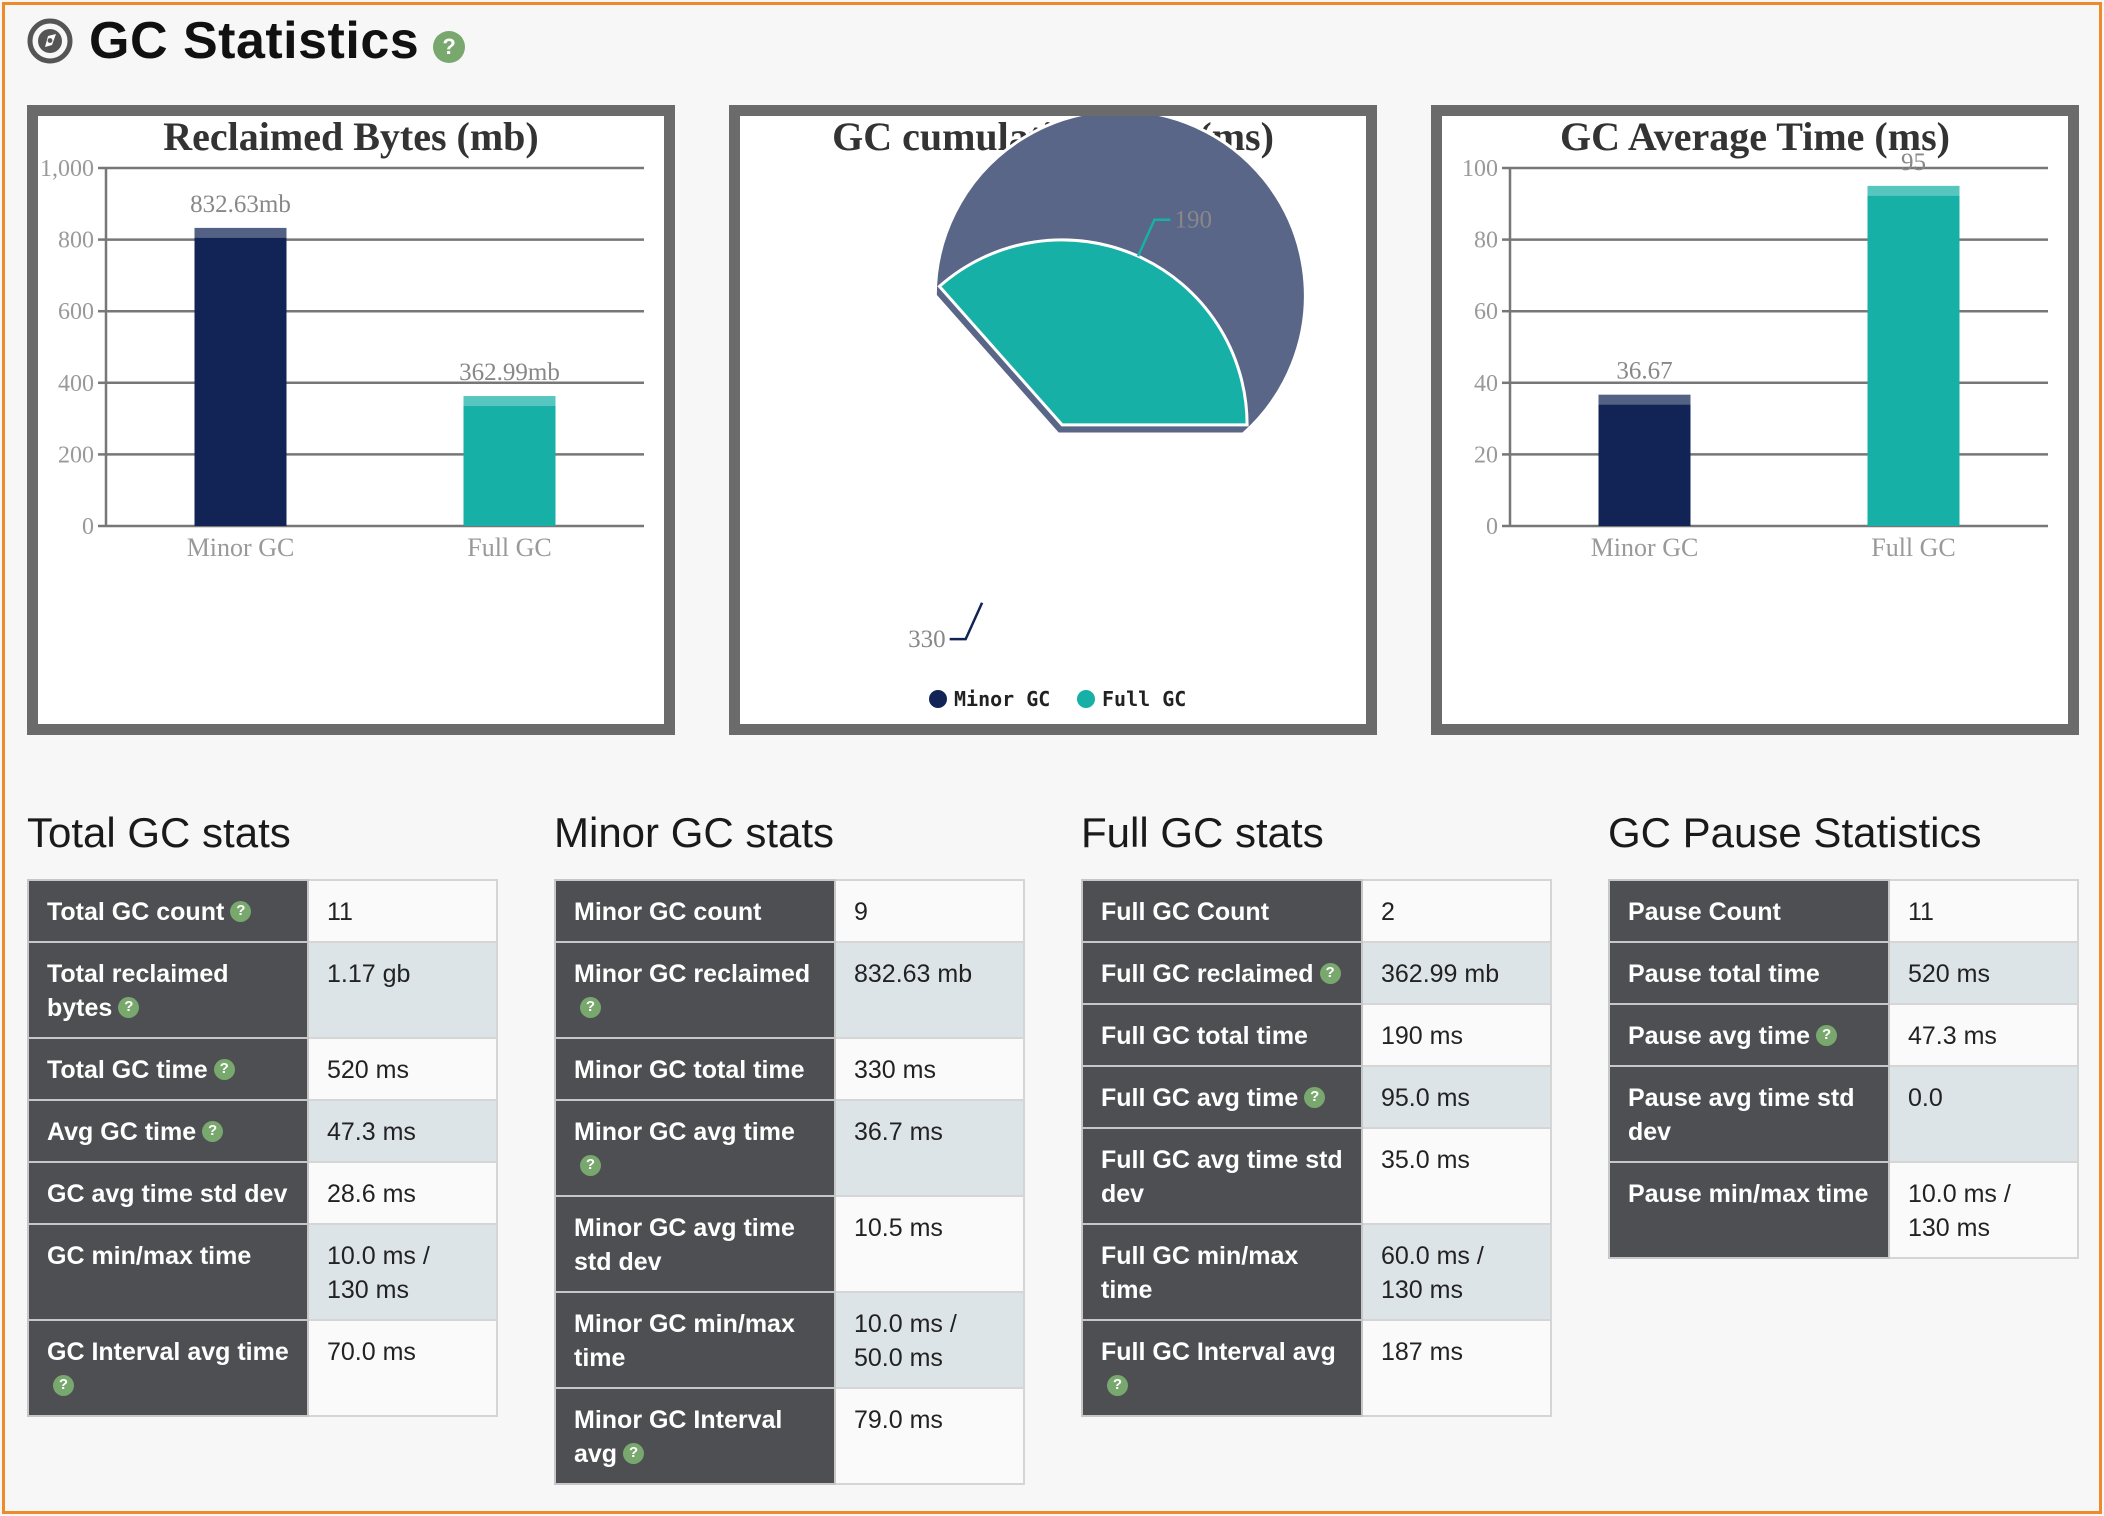  Describe the element at coordinates (1983, 1114) in the screenshot. I see `stat-value: 0.0` at that location.